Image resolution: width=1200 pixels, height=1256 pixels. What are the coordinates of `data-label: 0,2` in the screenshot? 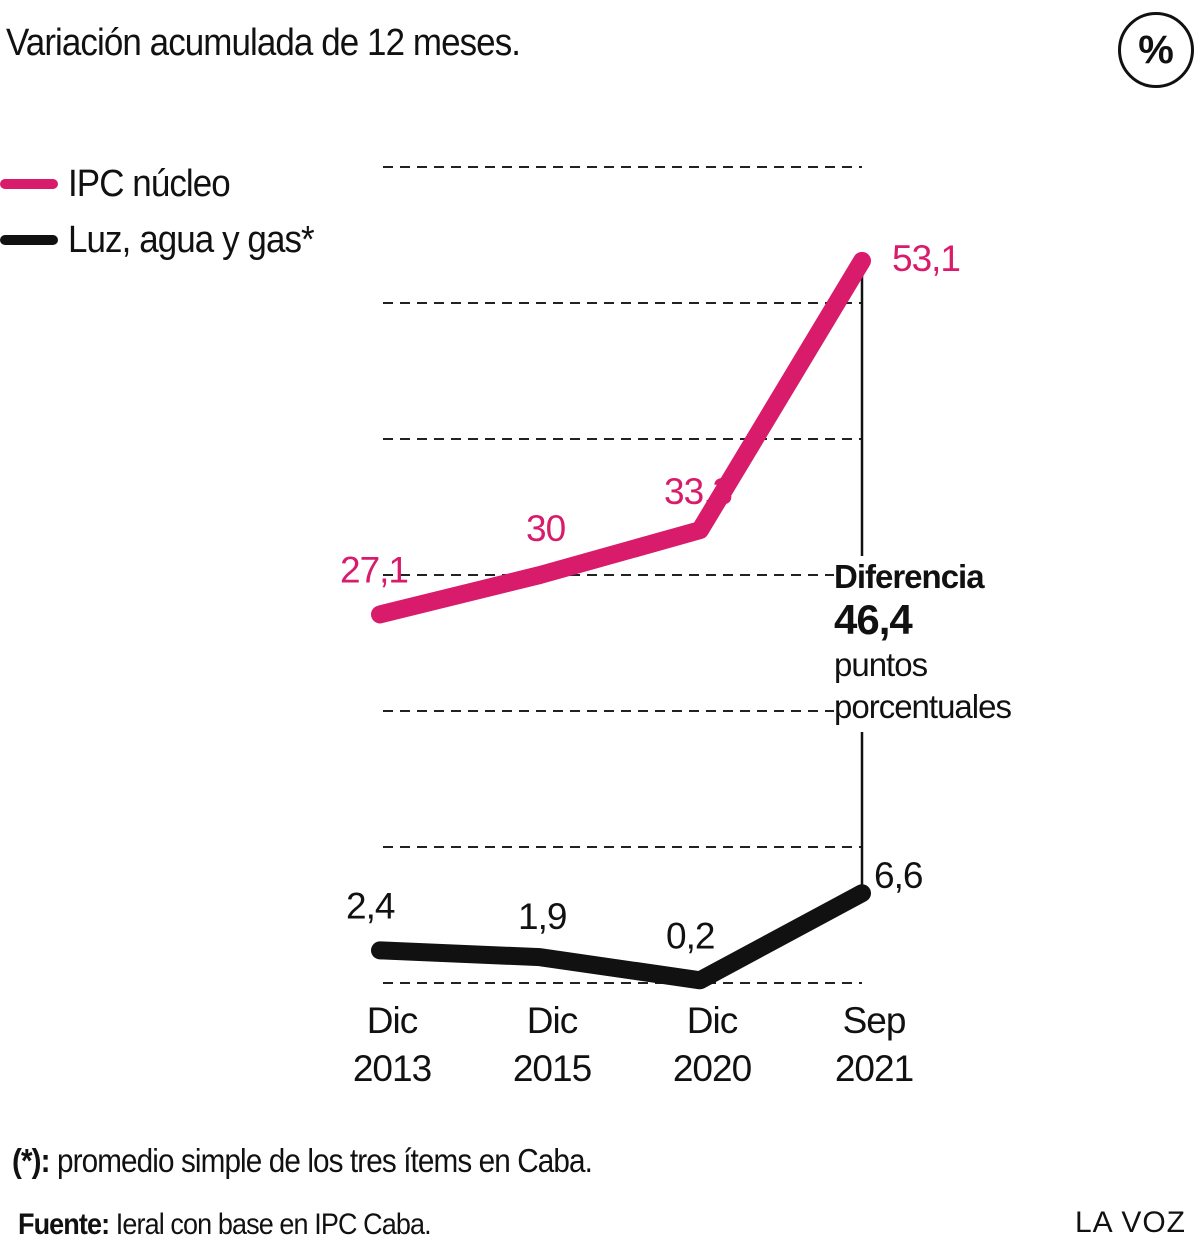 It's located at (690, 935).